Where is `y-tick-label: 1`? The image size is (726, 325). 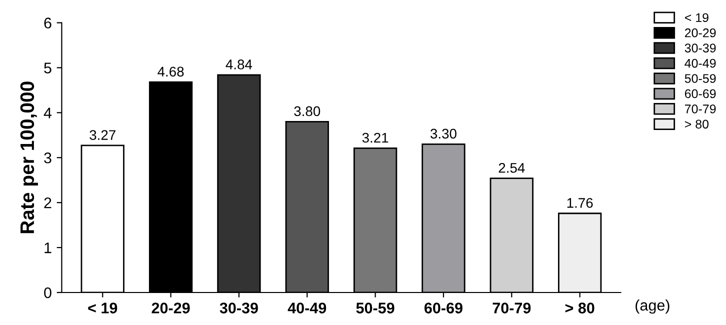 y-tick-label: 1 is located at coordinates (48, 248).